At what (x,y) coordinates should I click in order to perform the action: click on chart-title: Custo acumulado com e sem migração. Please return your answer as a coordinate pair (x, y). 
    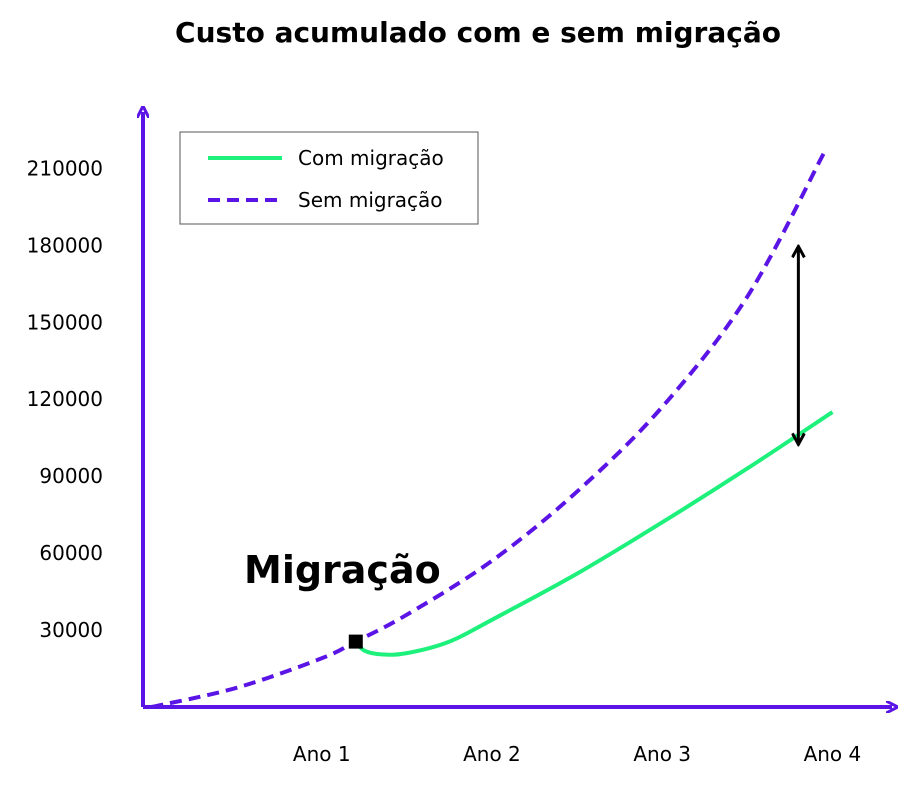
    Looking at the image, I should click on (478, 32).